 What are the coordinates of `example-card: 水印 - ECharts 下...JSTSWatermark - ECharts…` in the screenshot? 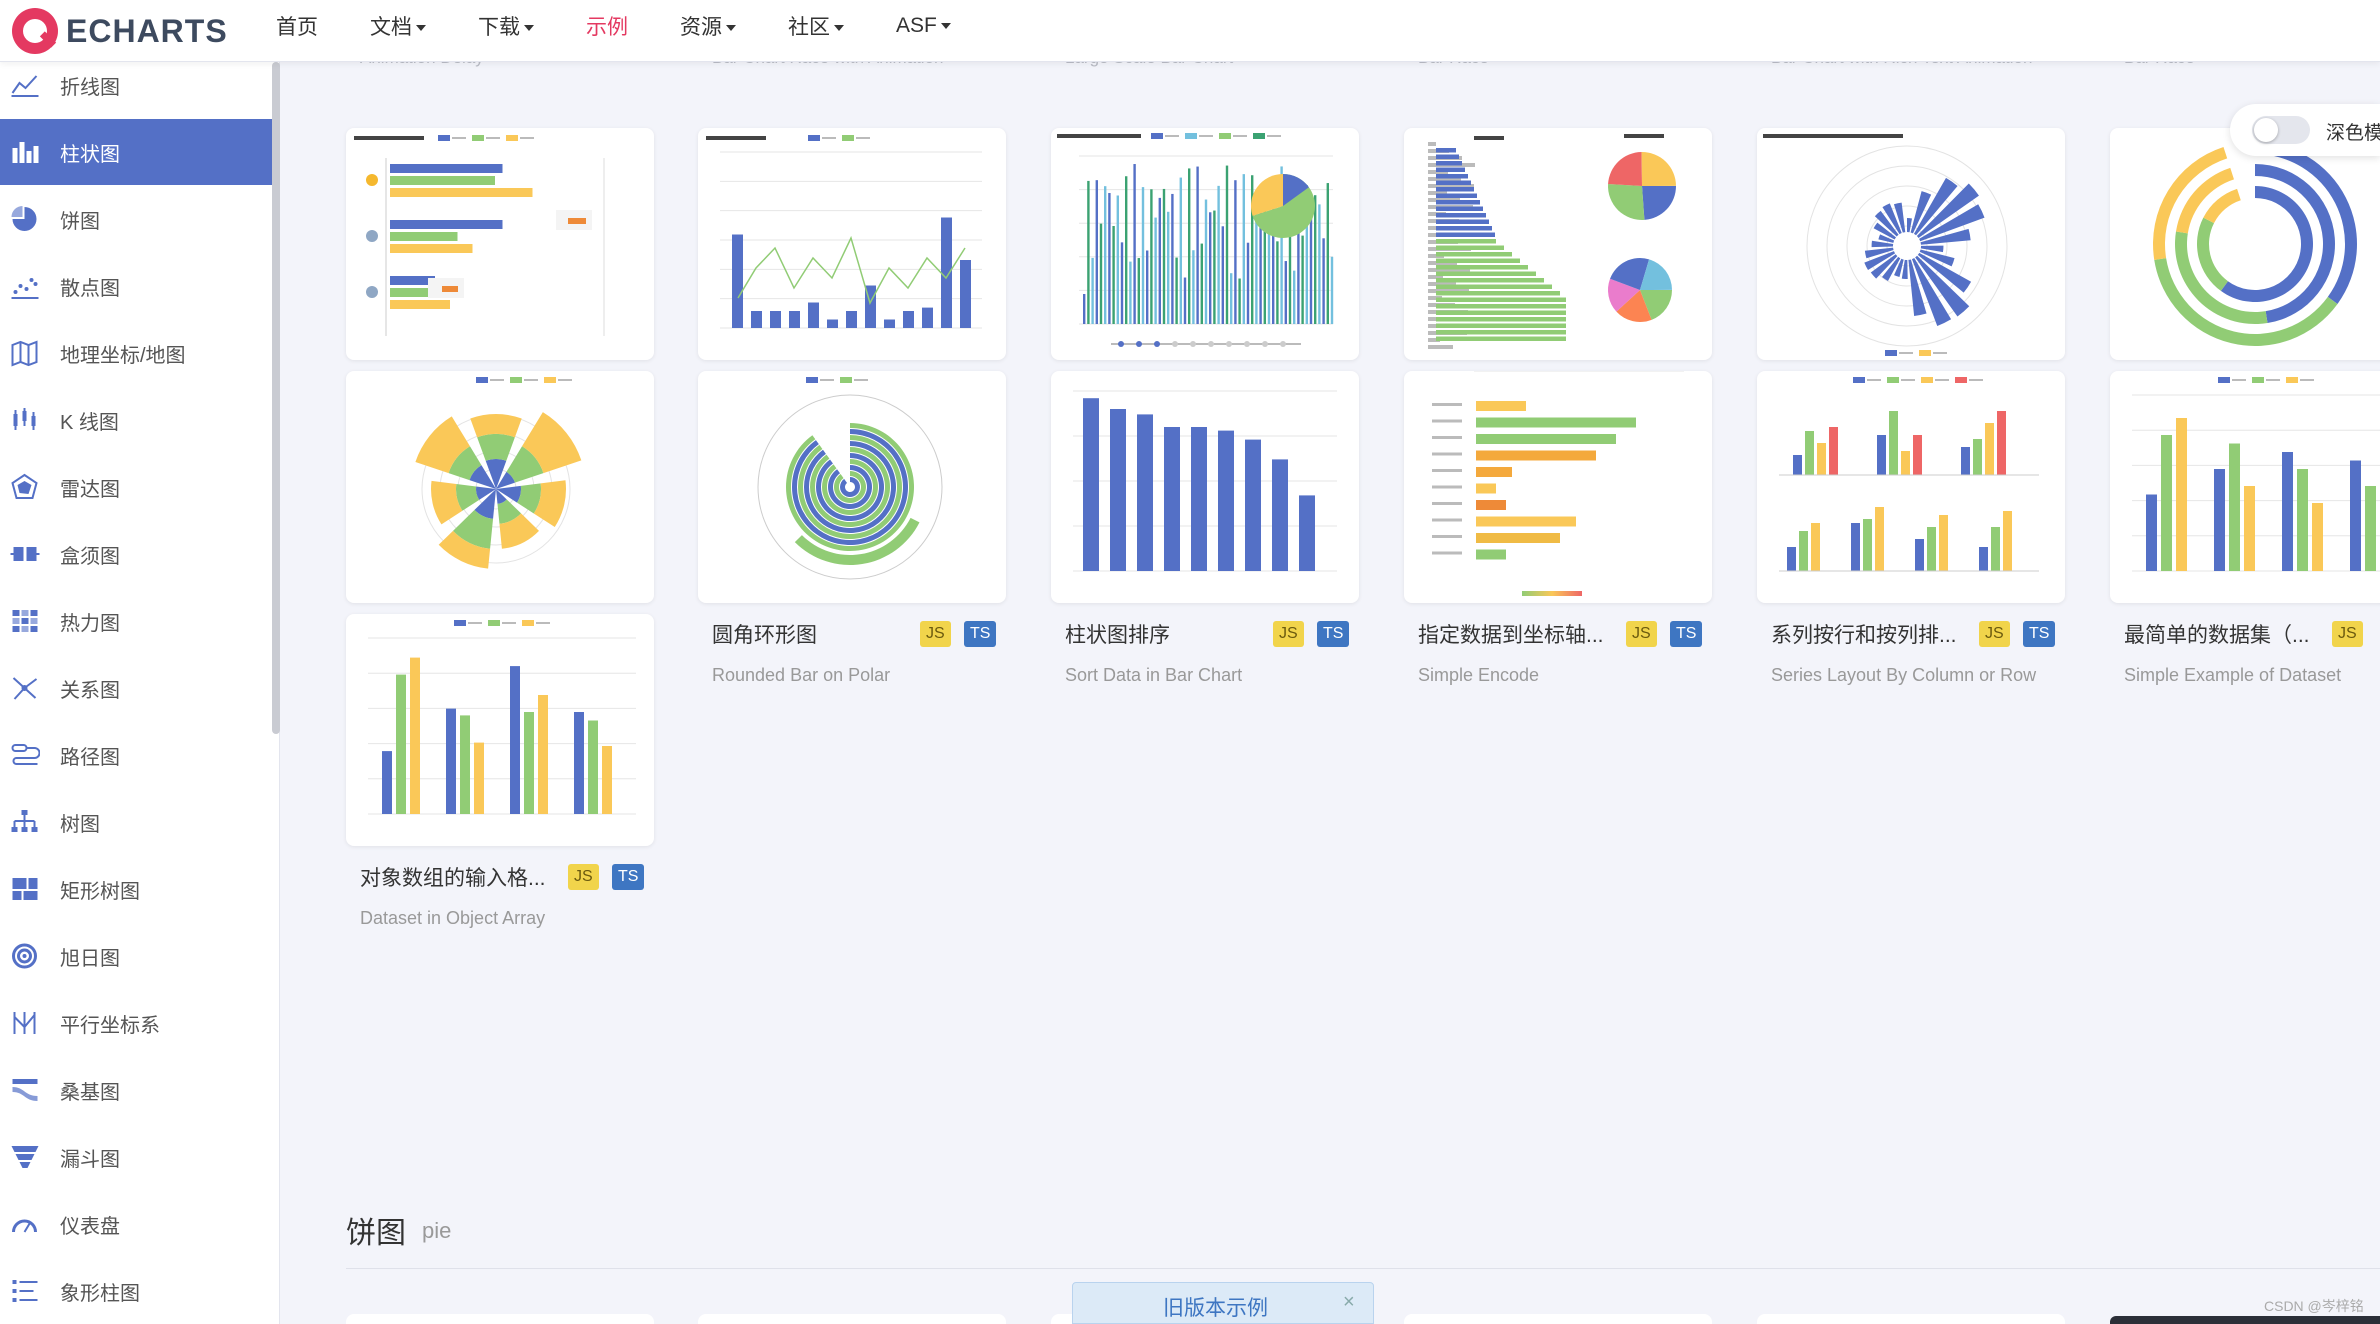 It's located at (1558, 285).